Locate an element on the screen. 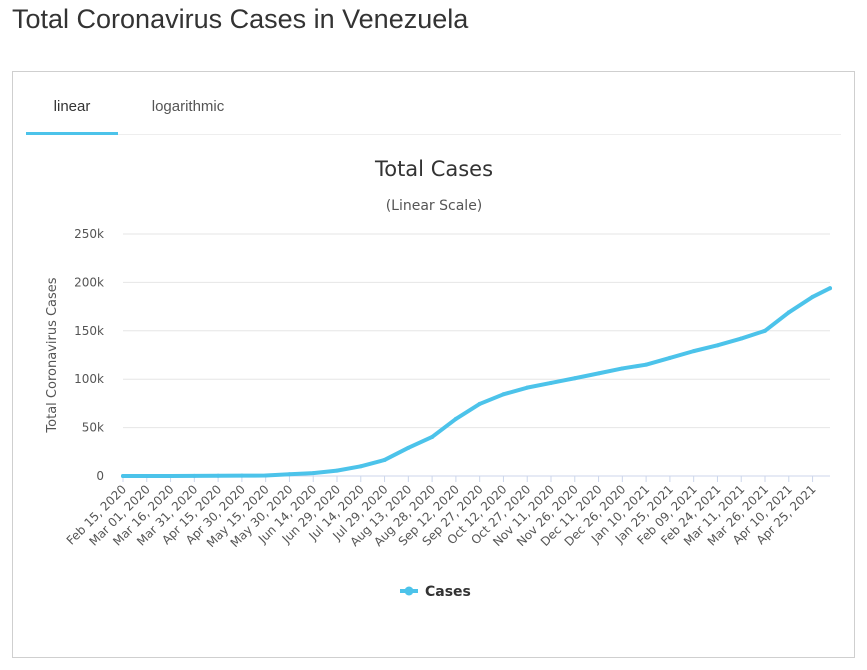 The height and width of the screenshot is (670, 867). page-title: Total Coronavirus Cases in Venezuela is located at coordinates (240, 19).